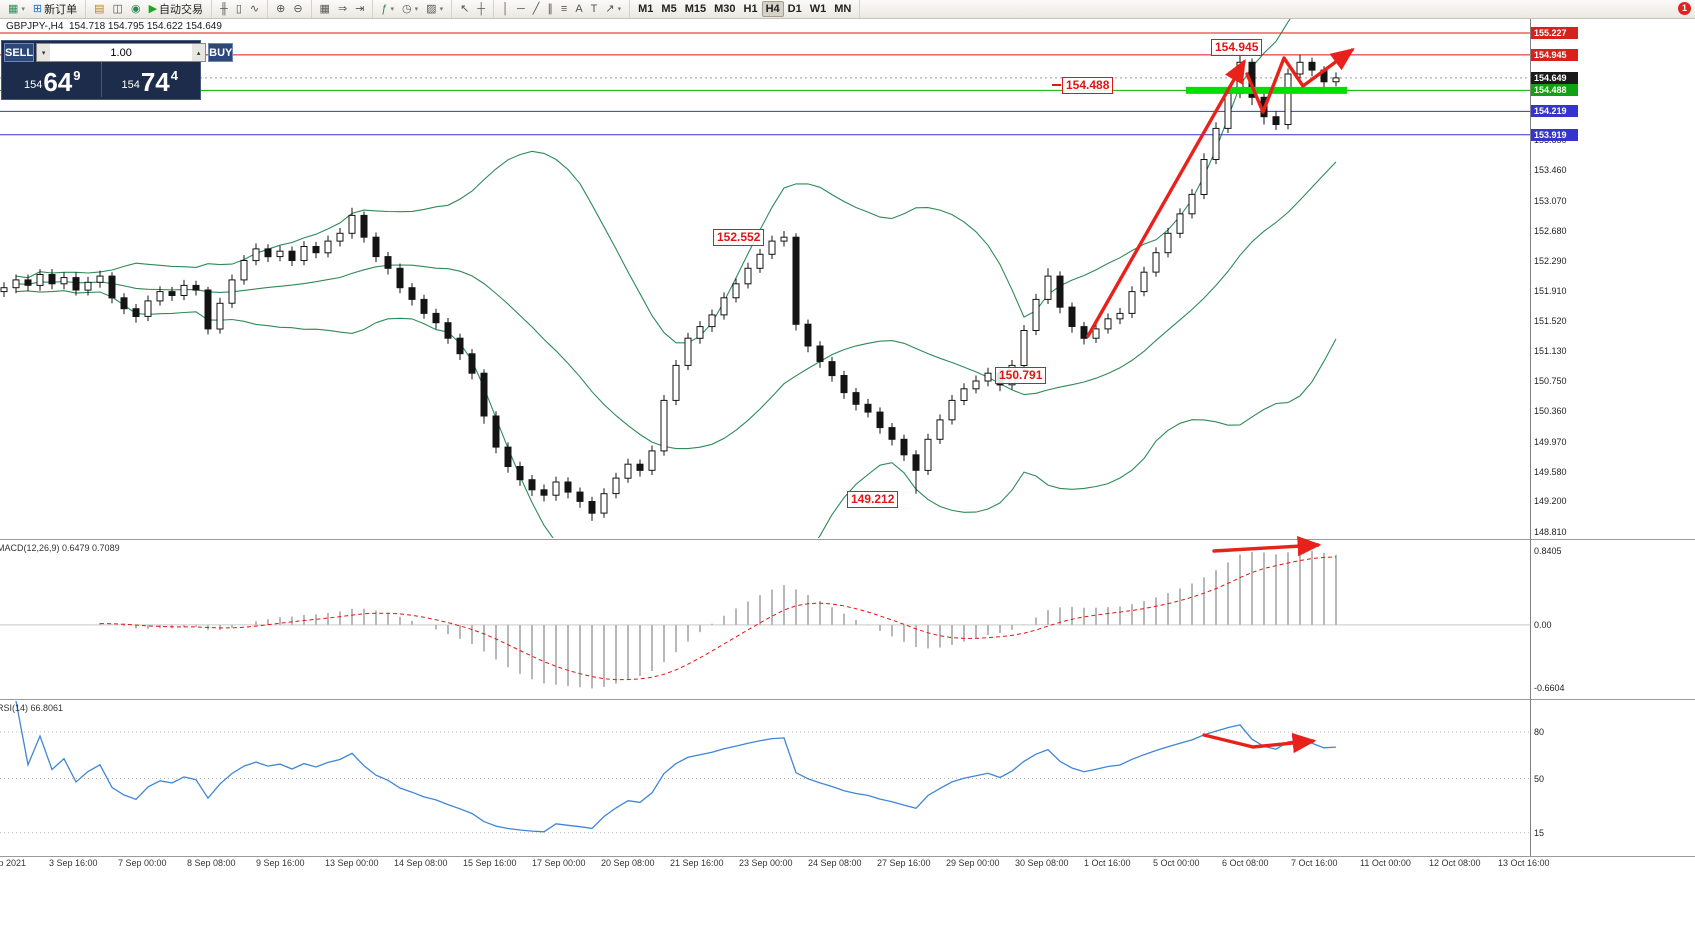 The width and height of the screenshot is (1695, 937). I want to click on tf-h4-label: H4, so click(772, 9).